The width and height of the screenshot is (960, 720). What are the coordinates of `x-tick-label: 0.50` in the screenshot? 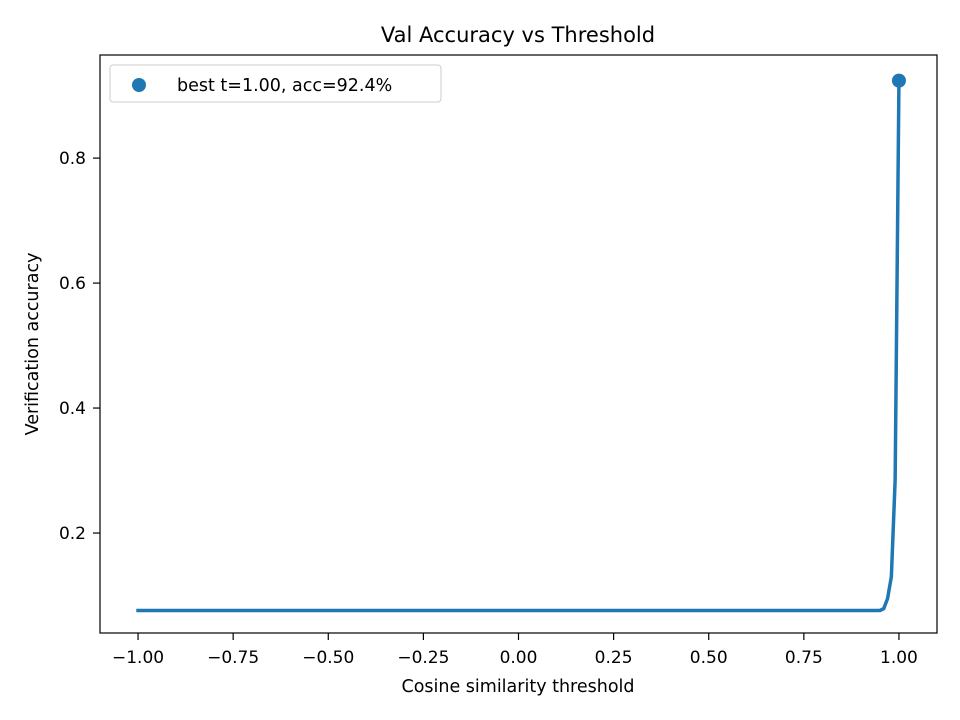 It's located at (709, 658).